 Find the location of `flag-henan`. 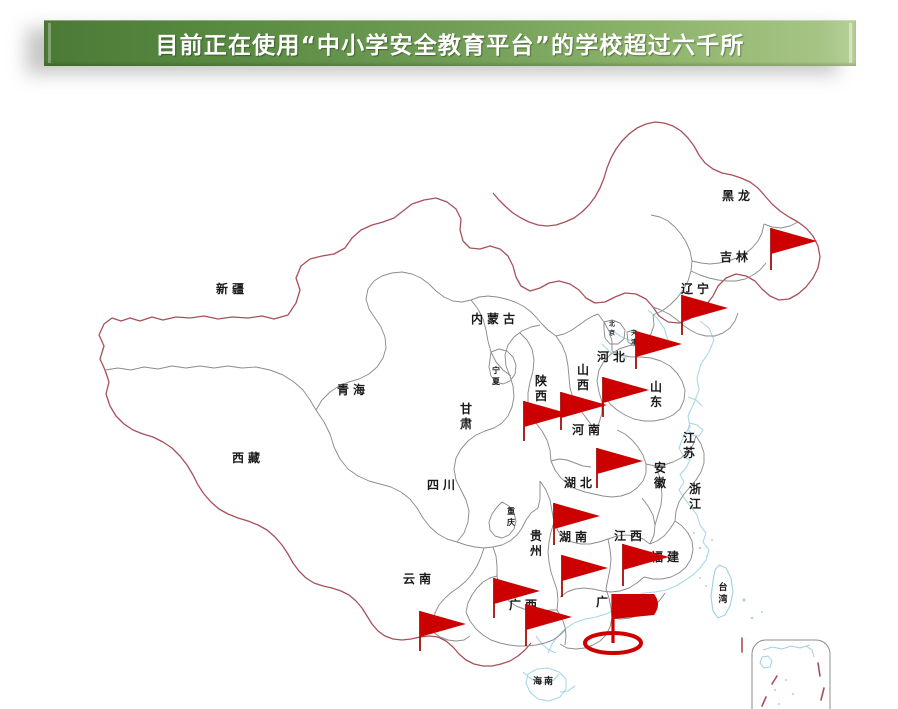

flag-henan is located at coordinates (619, 468).